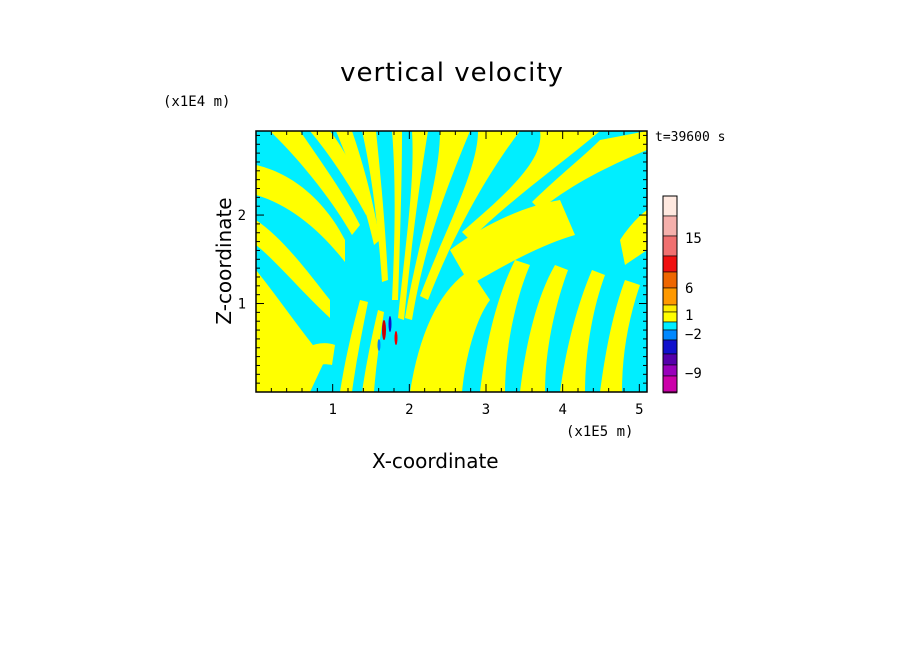  I want to click on colorbar-label: −2, so click(693, 335).